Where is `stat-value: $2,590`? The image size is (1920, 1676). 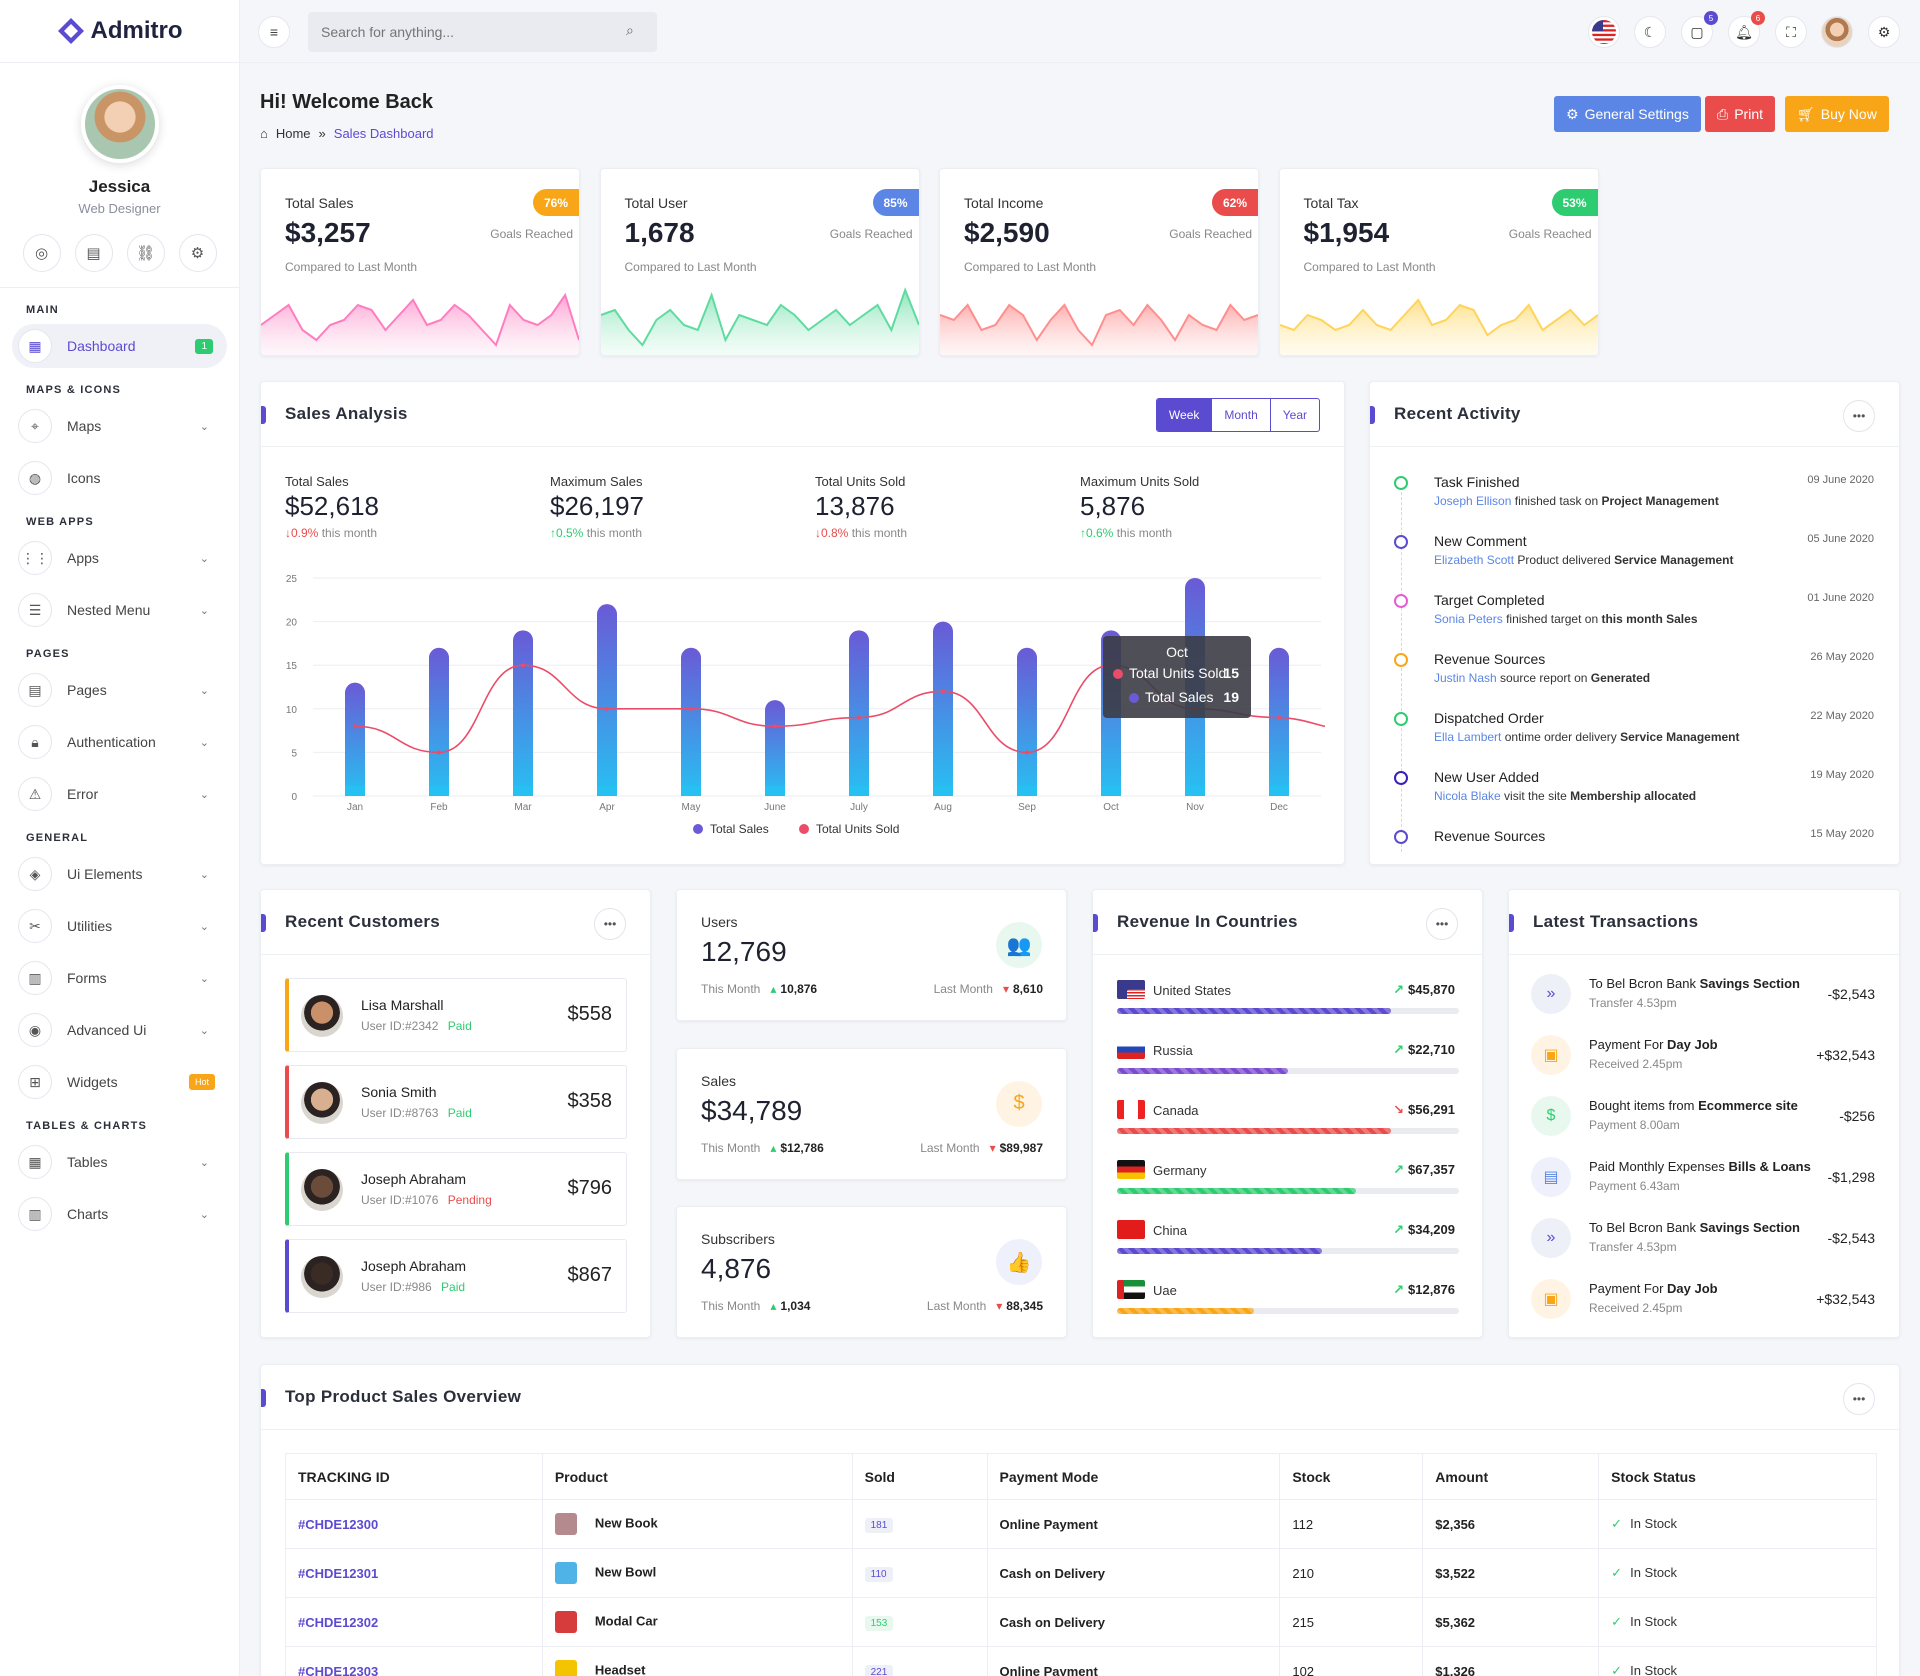
stat-value: $2,590 is located at coordinates (1007, 232).